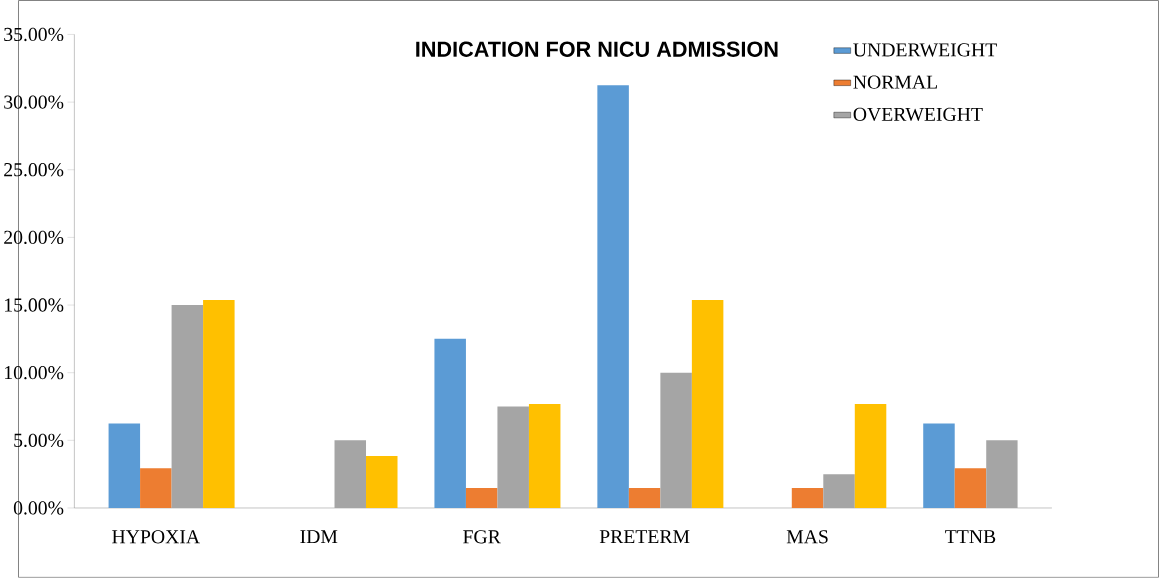 The width and height of the screenshot is (1159, 578). Describe the element at coordinates (482, 537) in the screenshot. I see `x-tick-label: FGR` at that location.